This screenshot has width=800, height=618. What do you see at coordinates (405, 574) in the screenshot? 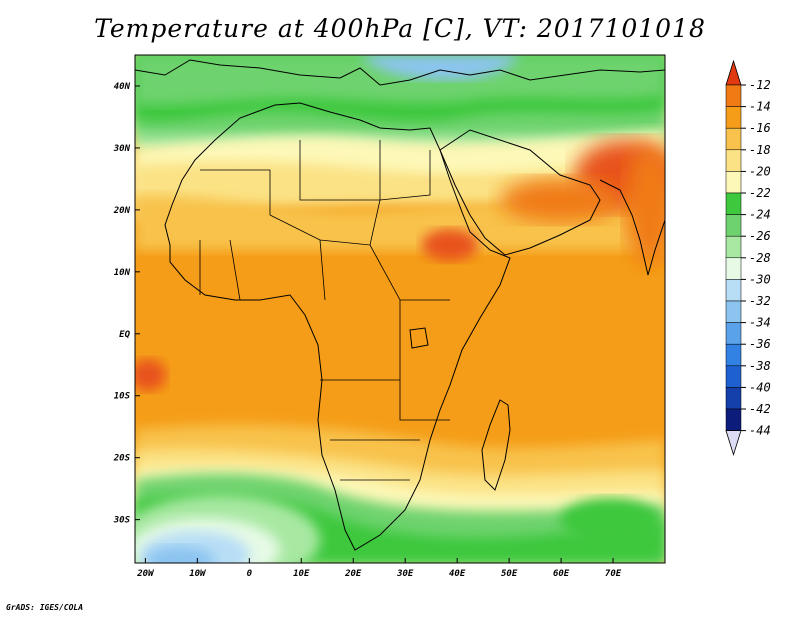
I see `lon-tick-label: 30E` at bounding box center [405, 574].